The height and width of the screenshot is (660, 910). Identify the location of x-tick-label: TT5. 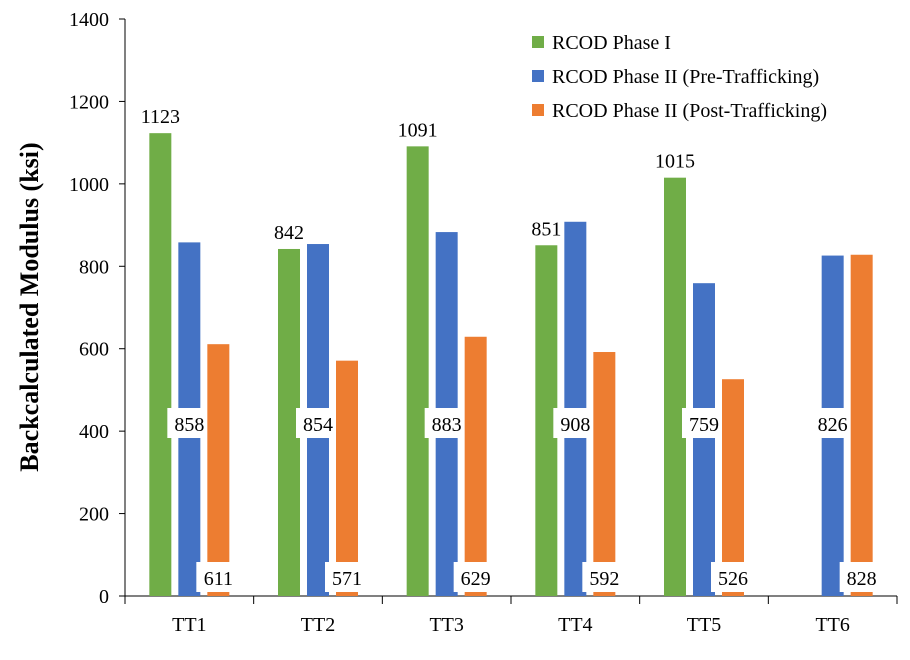
(704, 625).